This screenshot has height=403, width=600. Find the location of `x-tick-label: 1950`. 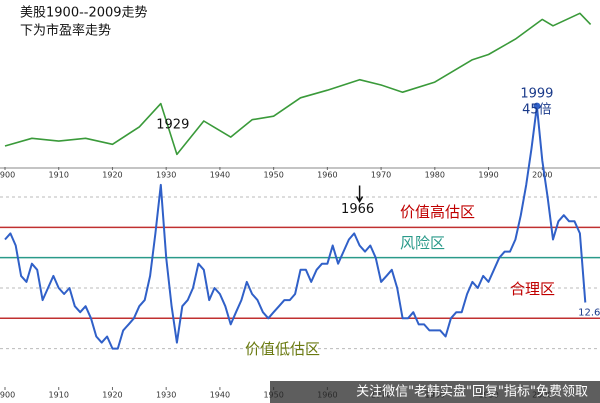

x-tick-label: 1950 is located at coordinates (273, 175).